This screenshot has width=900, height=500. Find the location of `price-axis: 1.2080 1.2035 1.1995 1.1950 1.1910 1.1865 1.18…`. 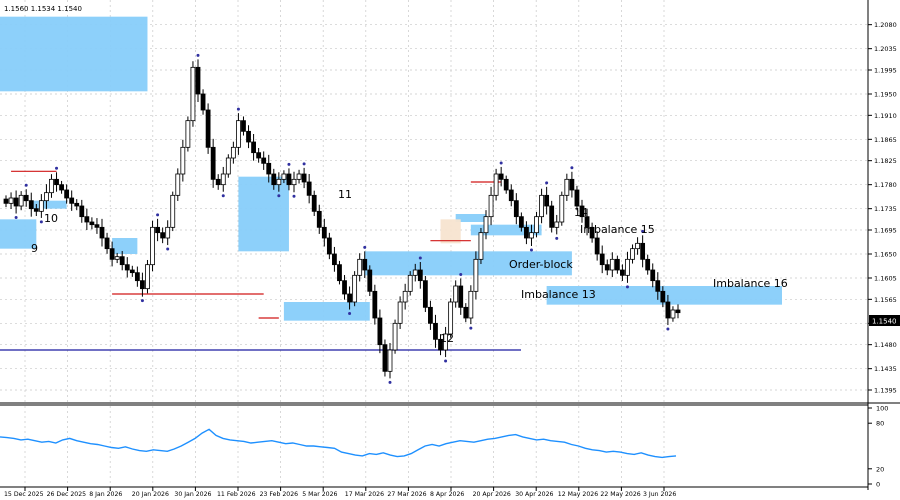

price-axis: 1.2080 1.2035 1.1995 1.1950 1.1910 1.1865 1.18… is located at coordinates (882, 208).